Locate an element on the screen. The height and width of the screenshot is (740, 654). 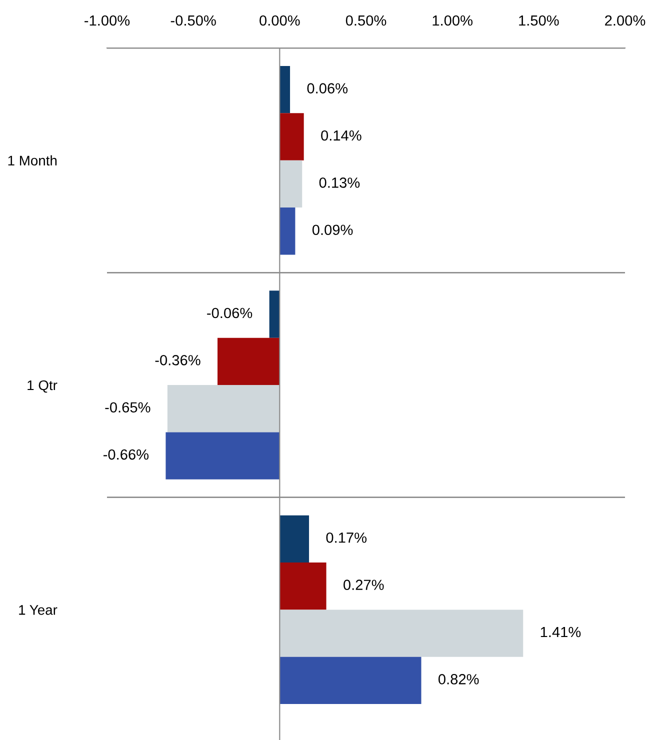
data-label: -0.65% is located at coordinates (127, 407).